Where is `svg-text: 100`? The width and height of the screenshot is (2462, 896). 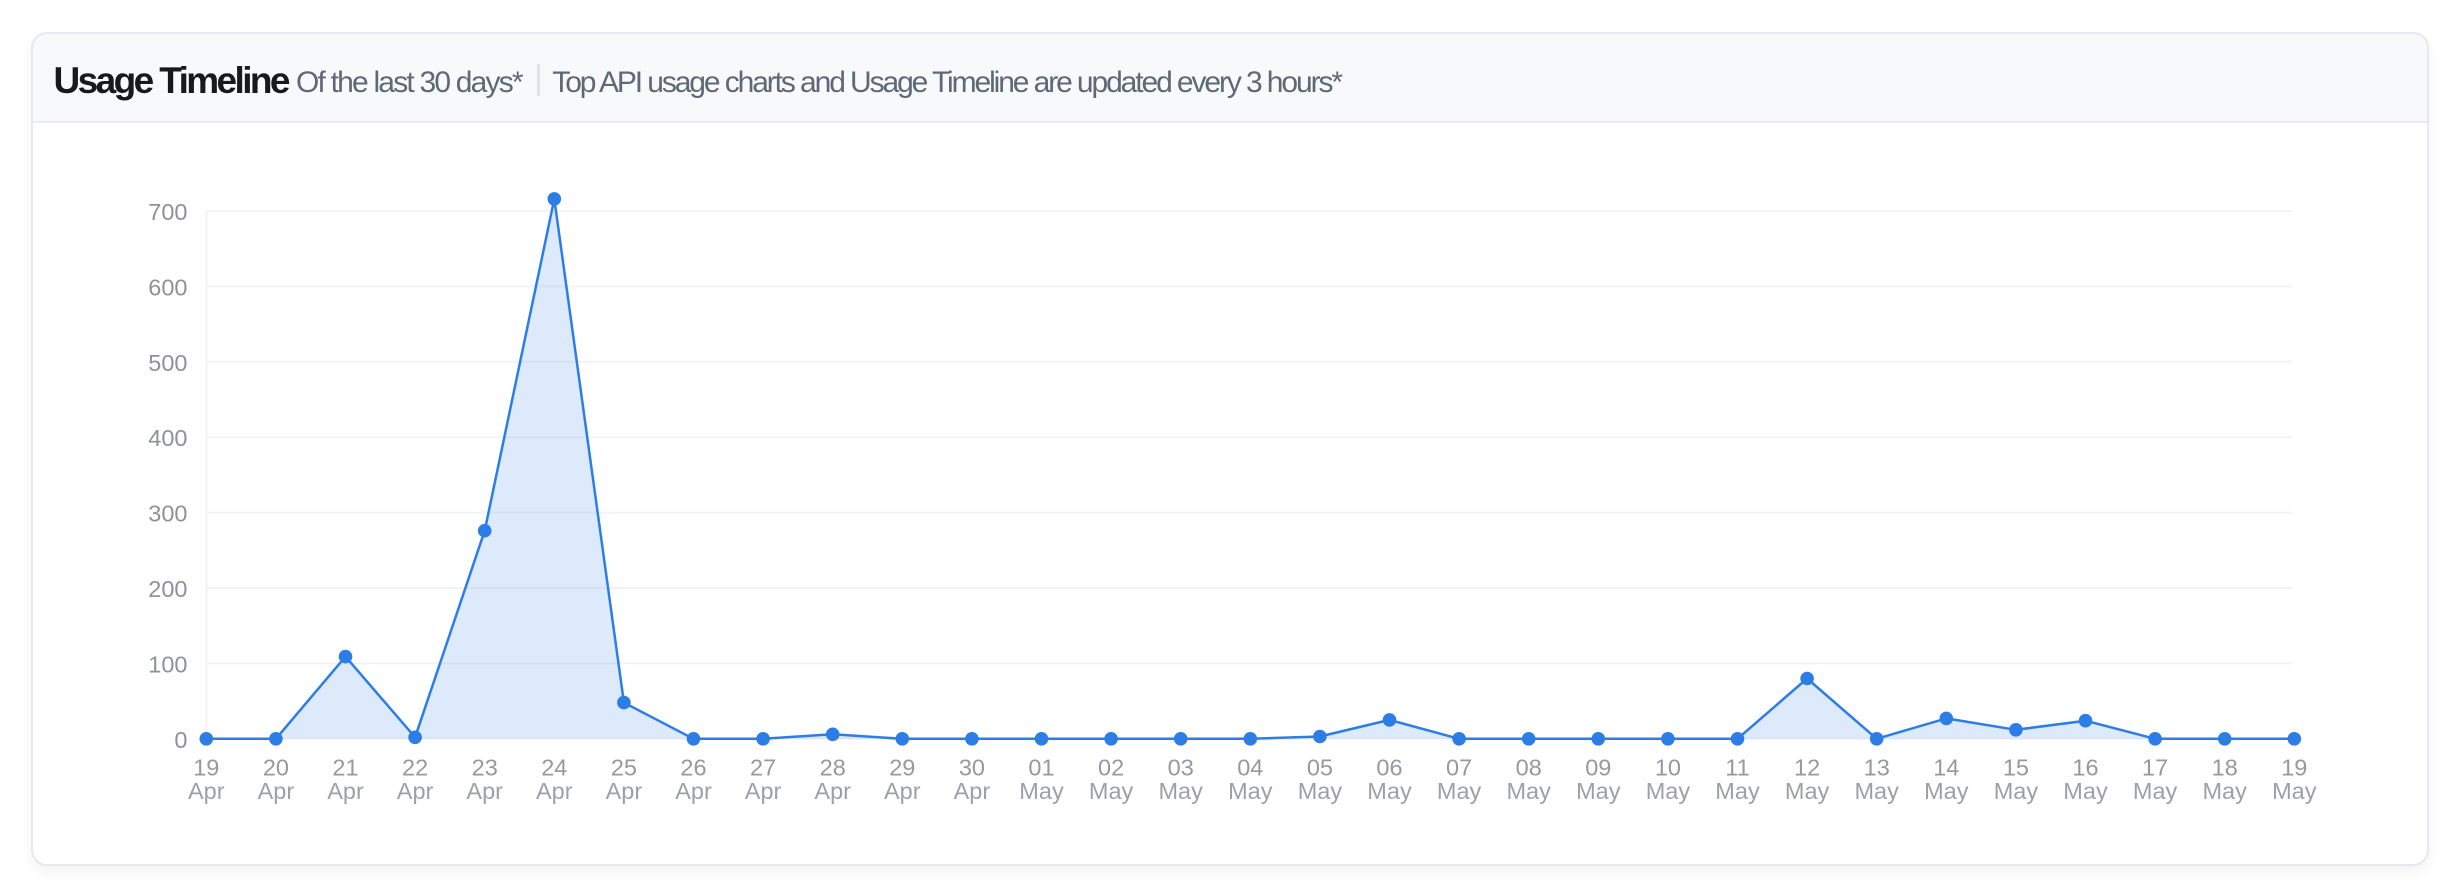 svg-text: 100 is located at coordinates (167, 664).